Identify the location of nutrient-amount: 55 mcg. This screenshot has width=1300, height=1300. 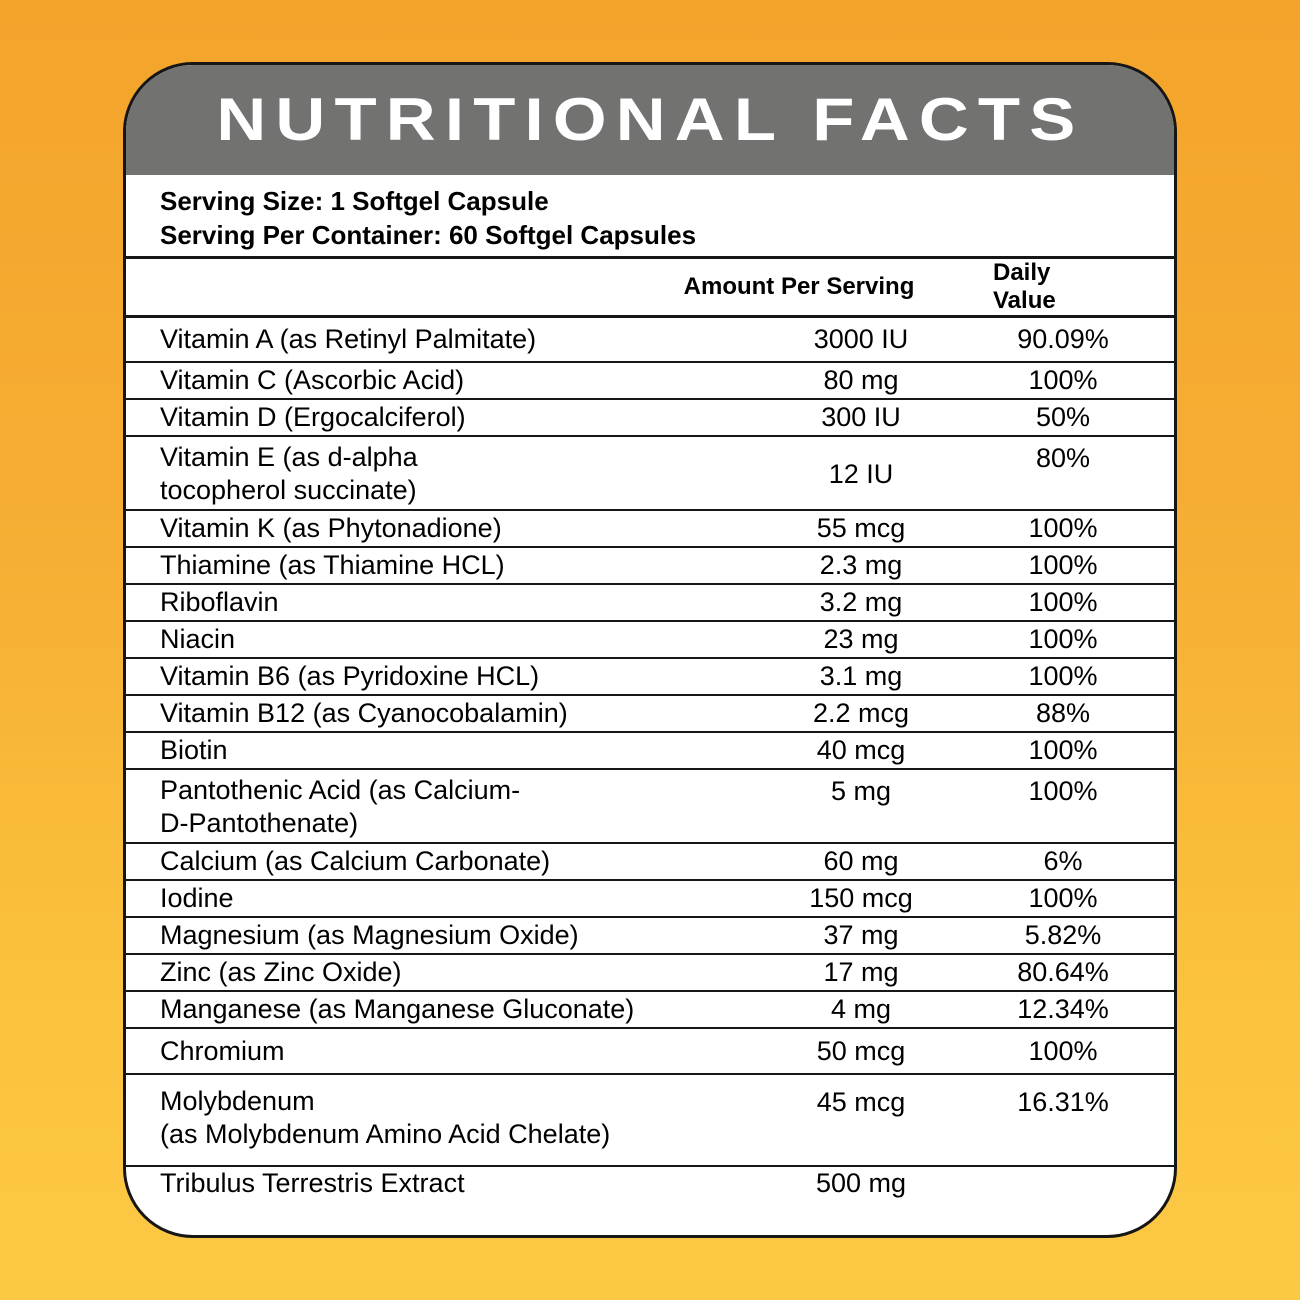
(861, 528).